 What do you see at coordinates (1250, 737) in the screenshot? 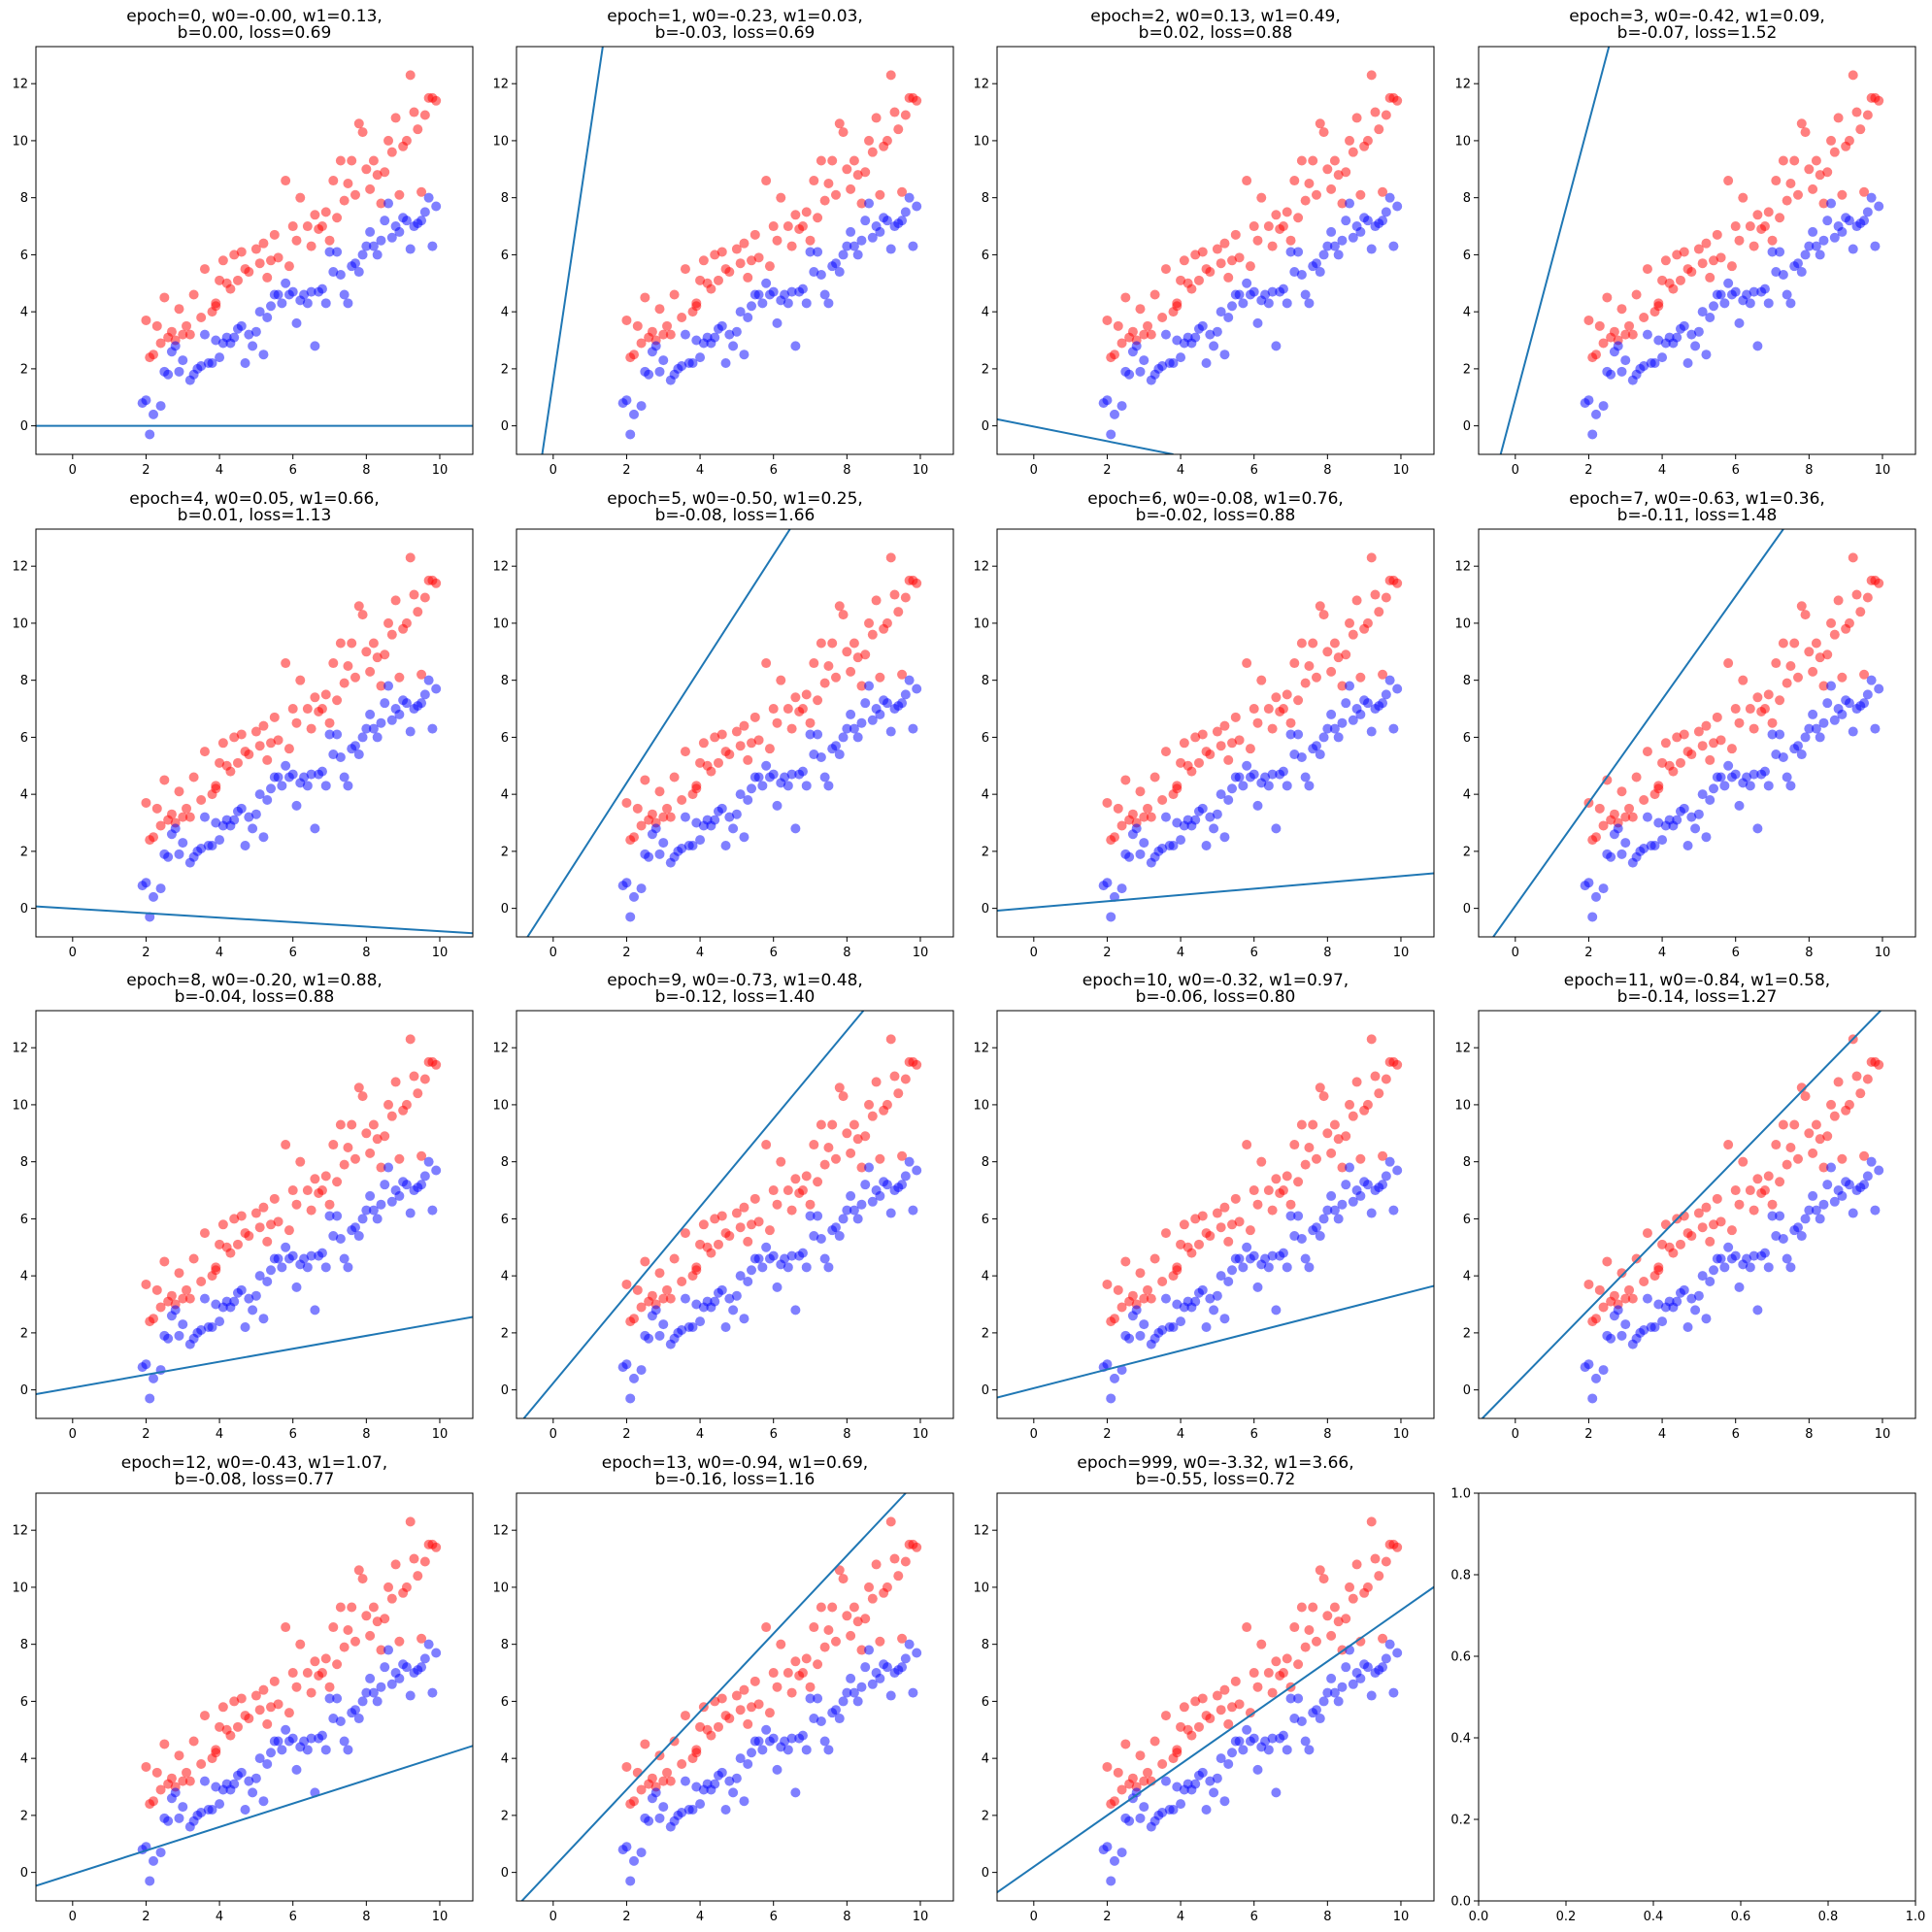
I see `scatter-points` at bounding box center [1250, 737].